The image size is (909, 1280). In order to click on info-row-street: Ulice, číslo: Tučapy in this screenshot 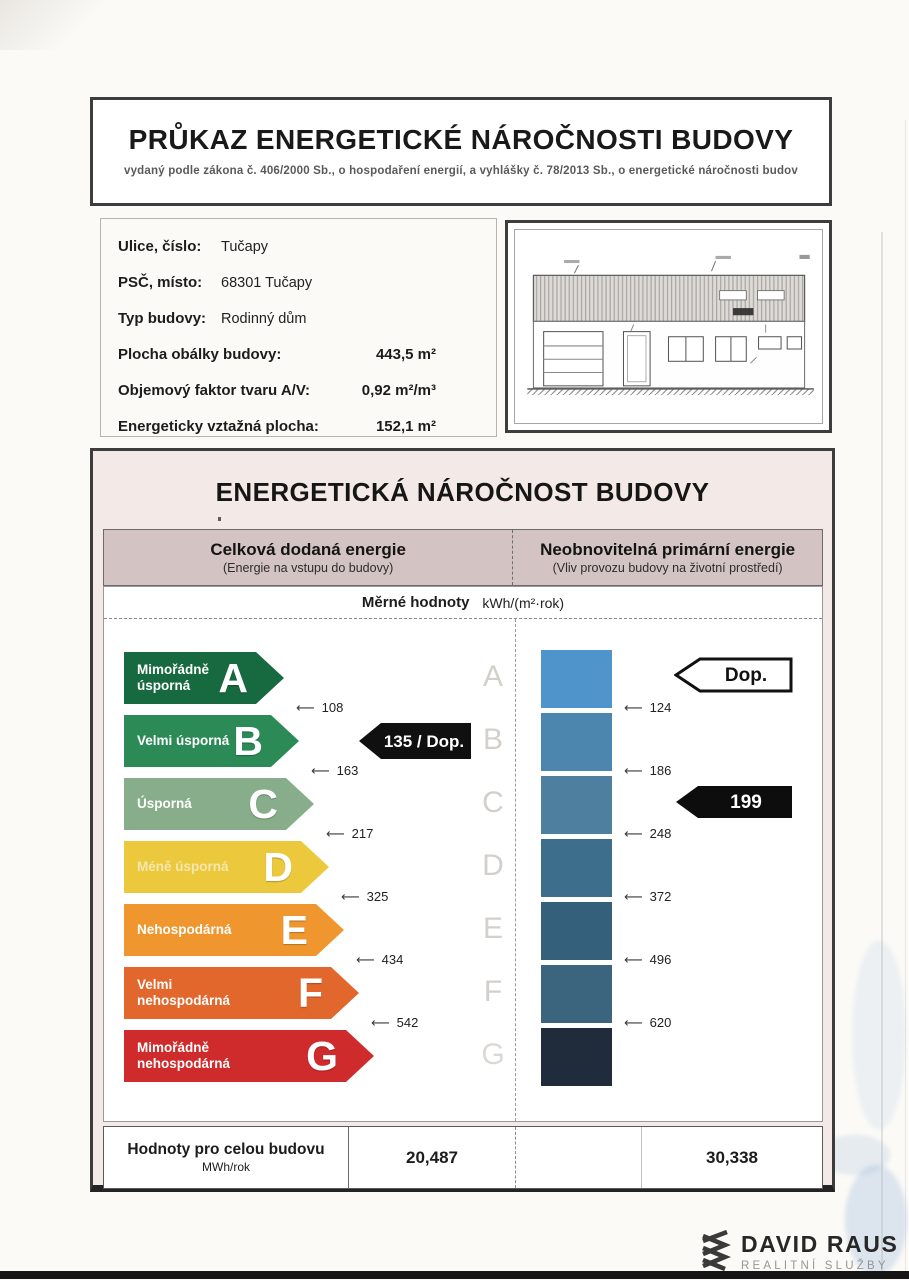, I will do `click(307, 256)`.